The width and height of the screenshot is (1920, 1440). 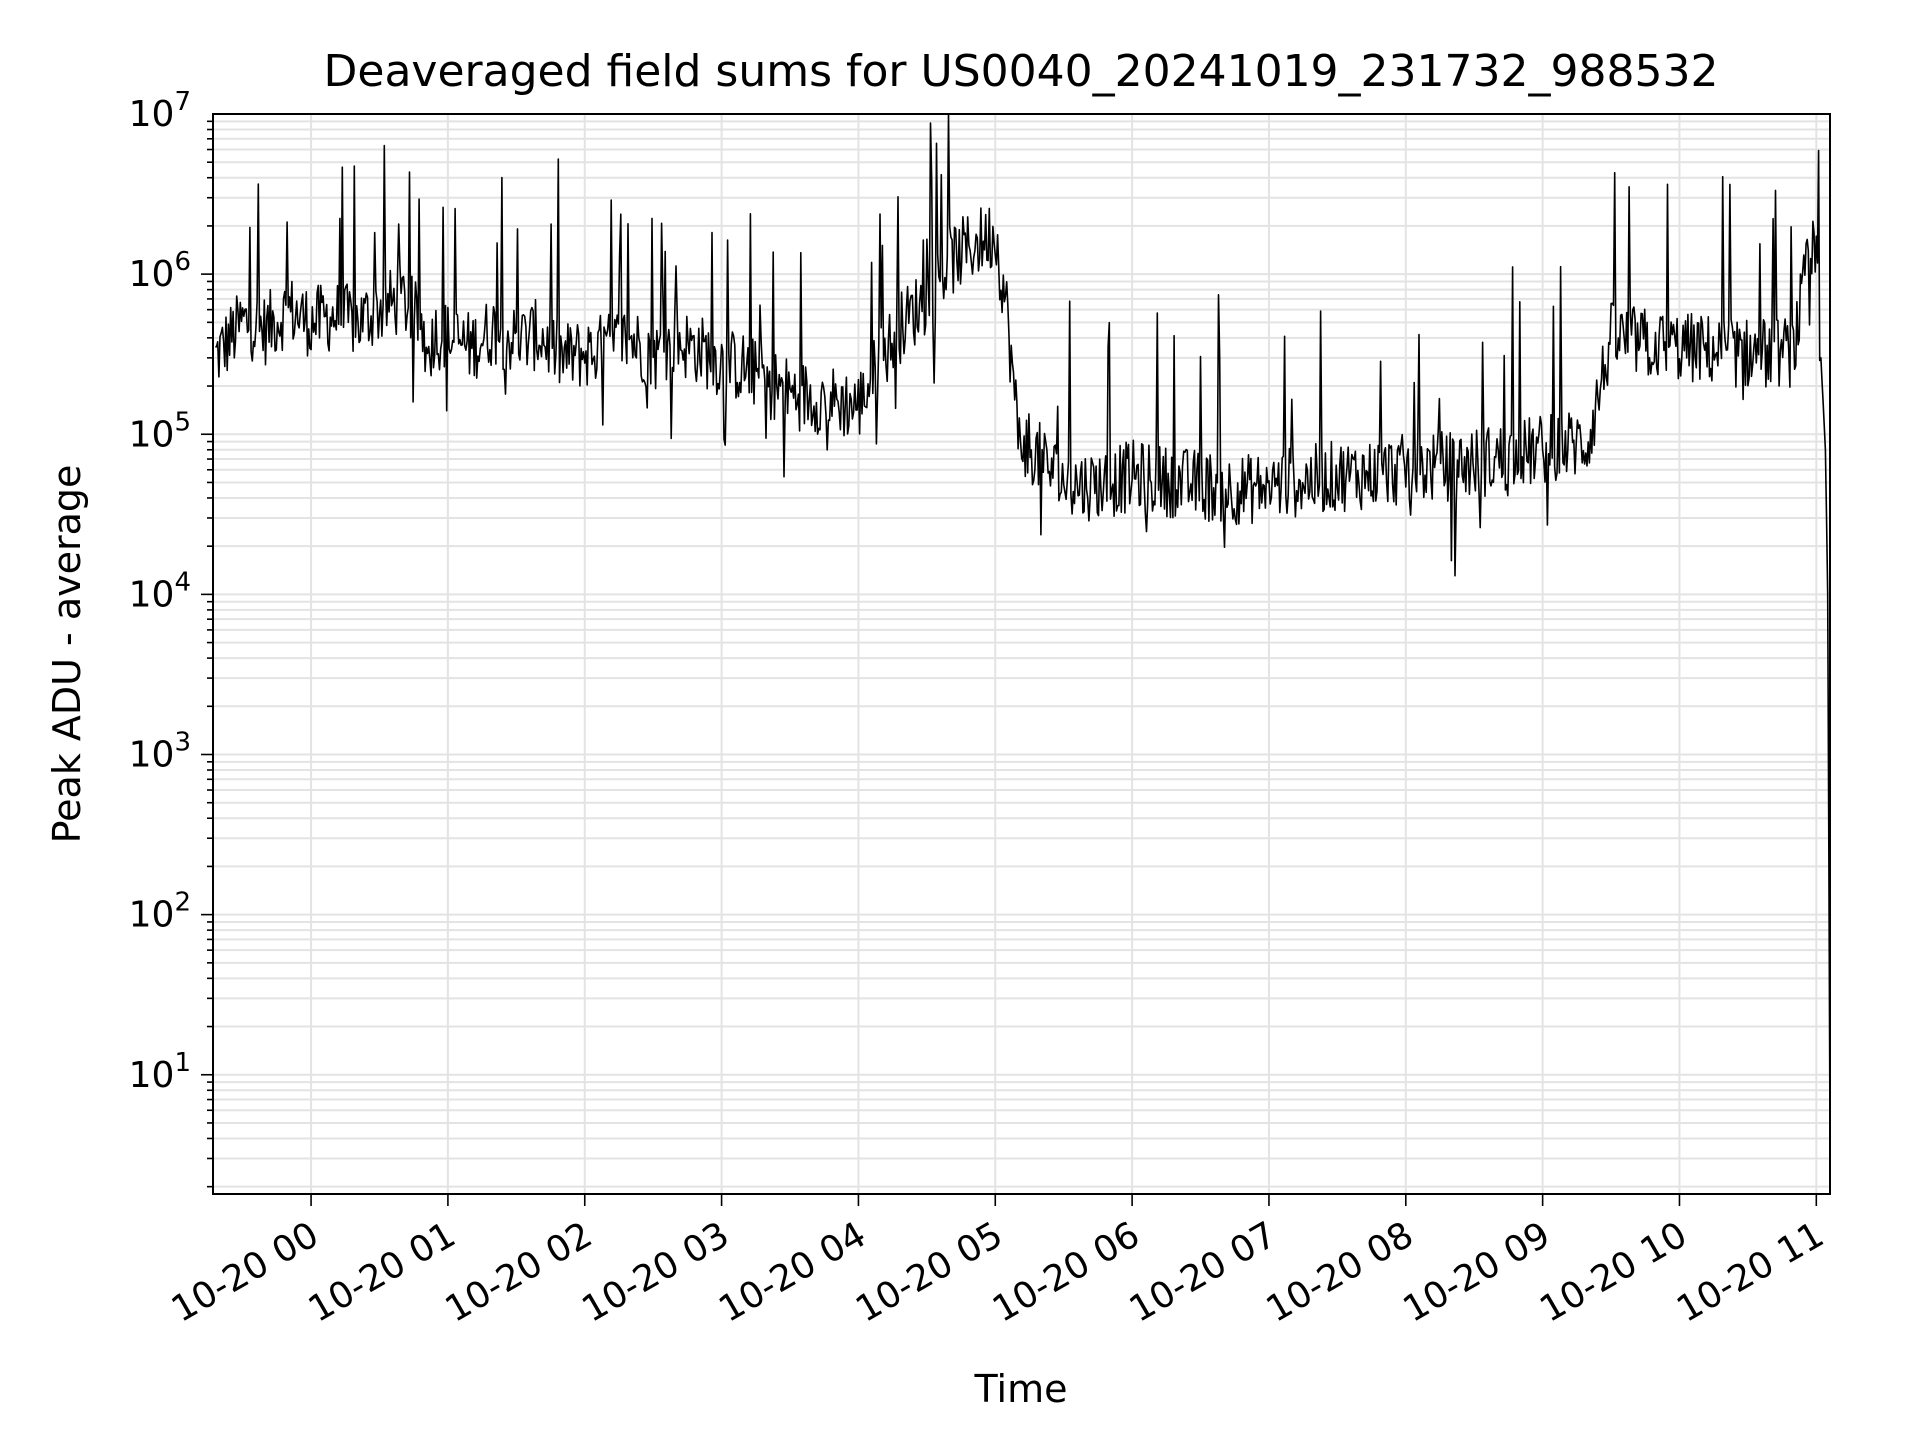 I want to click on y-tick-label: 10⁵, so click(x=160, y=431).